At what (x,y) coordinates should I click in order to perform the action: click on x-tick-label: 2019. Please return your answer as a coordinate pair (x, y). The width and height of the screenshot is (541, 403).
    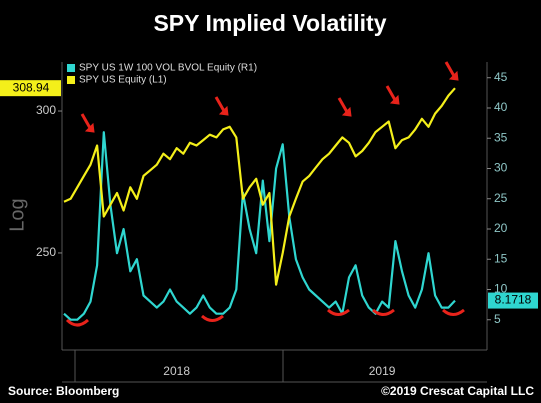
    Looking at the image, I should click on (382, 371).